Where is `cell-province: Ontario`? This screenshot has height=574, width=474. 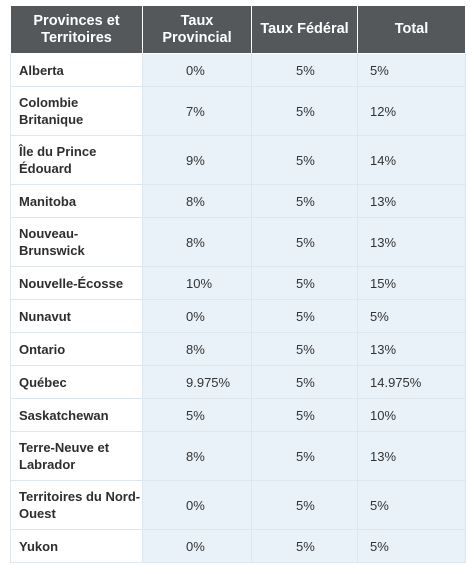 cell-province: Ontario is located at coordinates (76, 349).